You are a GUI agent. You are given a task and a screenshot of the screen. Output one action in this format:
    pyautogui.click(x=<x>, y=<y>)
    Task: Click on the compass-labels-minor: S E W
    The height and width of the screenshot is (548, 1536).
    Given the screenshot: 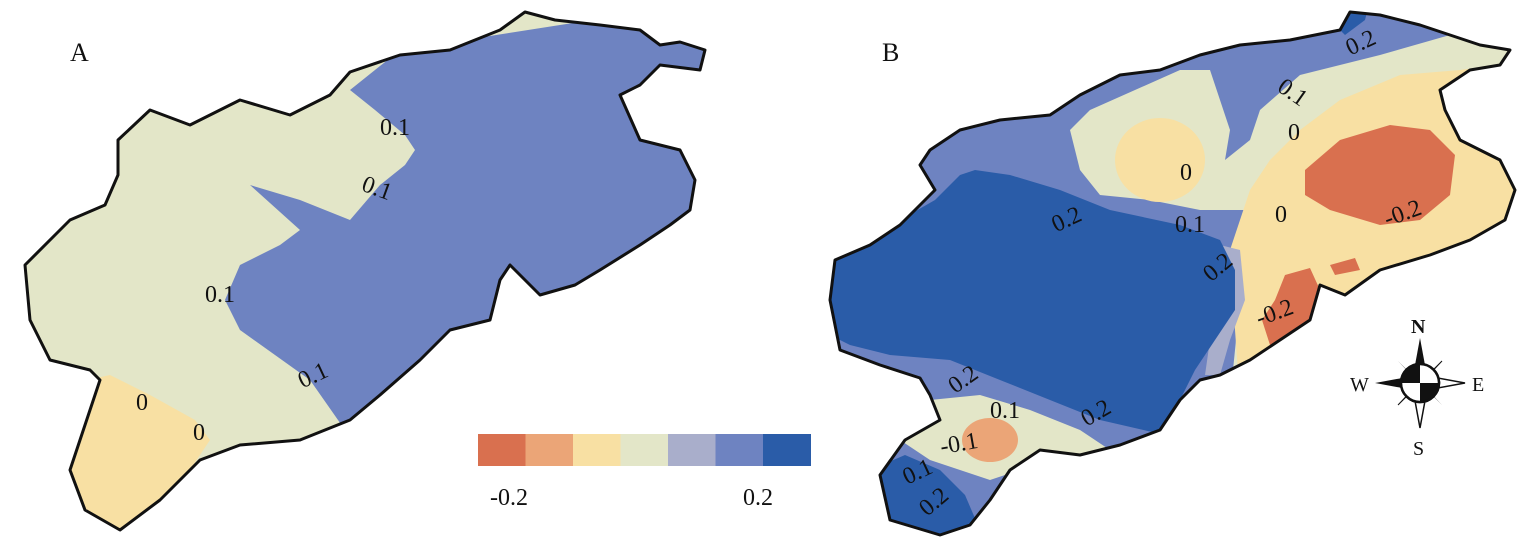 What is the action you would take?
    pyautogui.click(x=1417, y=417)
    